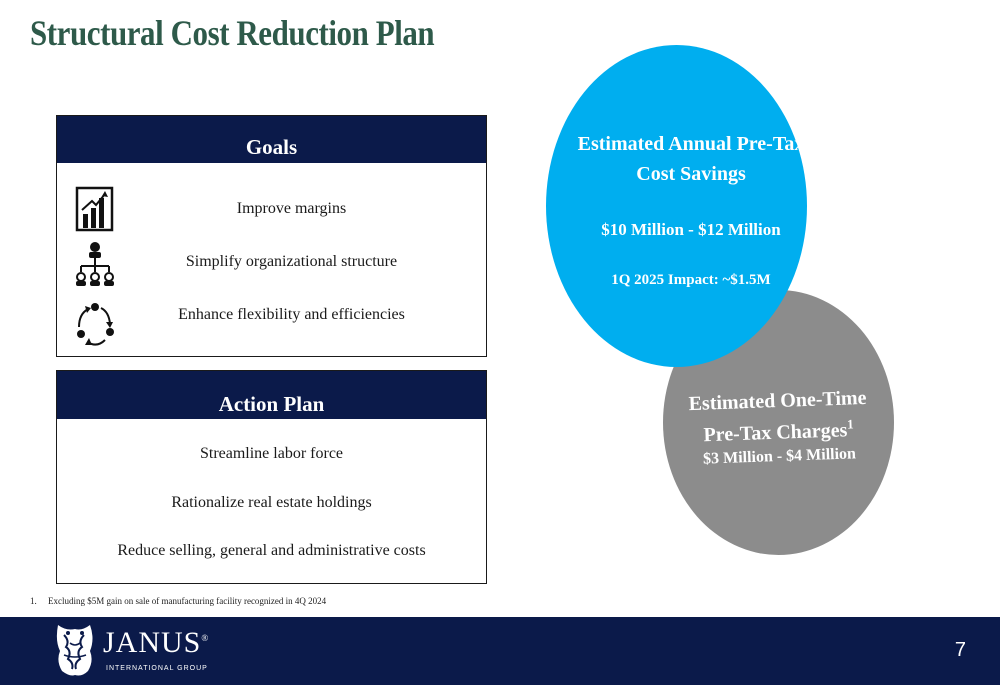 The image size is (1000, 685). I want to click on savings-circle, so click(676, 206).